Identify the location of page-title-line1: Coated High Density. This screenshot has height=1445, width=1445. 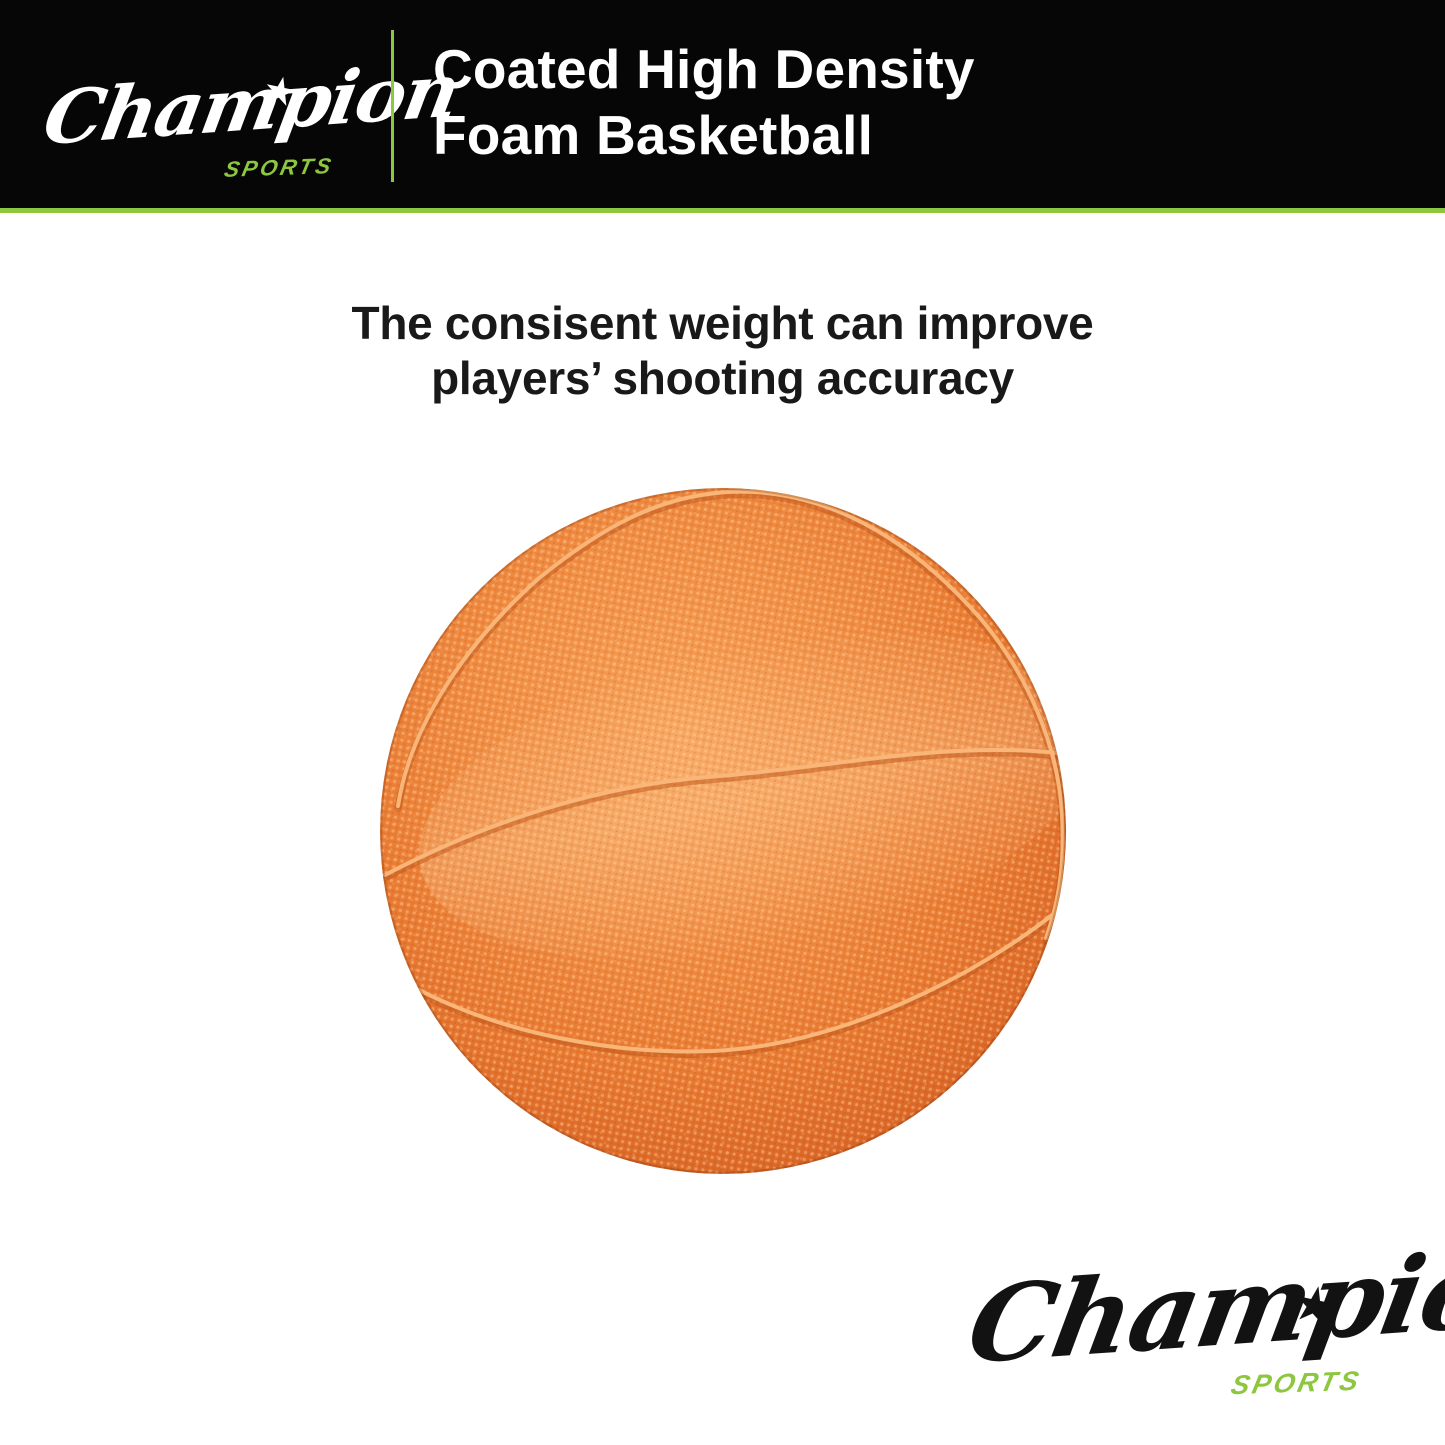
(704, 69).